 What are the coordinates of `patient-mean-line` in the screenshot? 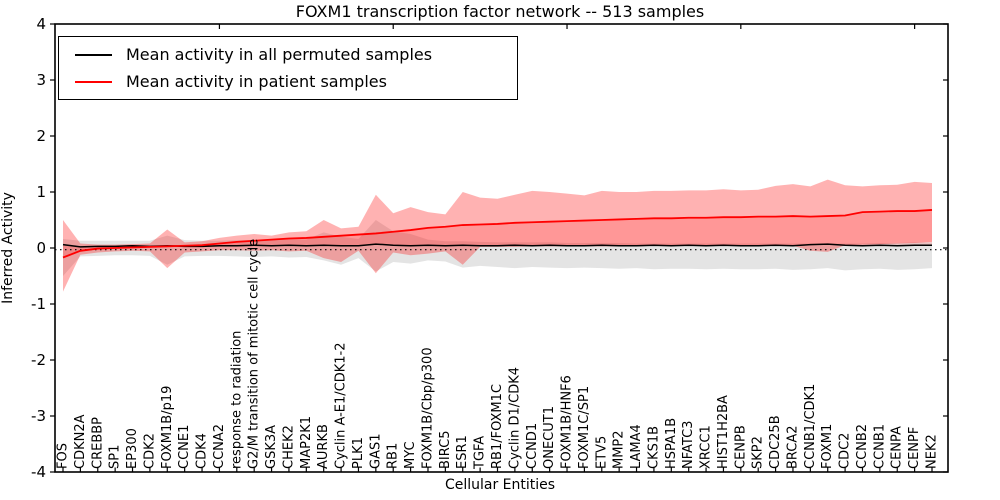 It's located at (497, 234).